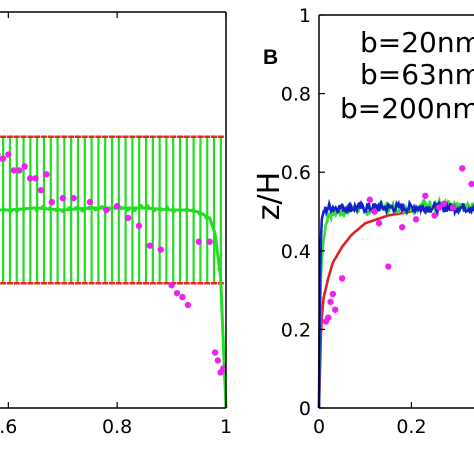 Image resolution: width=474 pixels, height=474 pixels. Describe the element at coordinates (407, 108) in the screenshot. I see `legend-entry-b200: b=200nm` at that location.